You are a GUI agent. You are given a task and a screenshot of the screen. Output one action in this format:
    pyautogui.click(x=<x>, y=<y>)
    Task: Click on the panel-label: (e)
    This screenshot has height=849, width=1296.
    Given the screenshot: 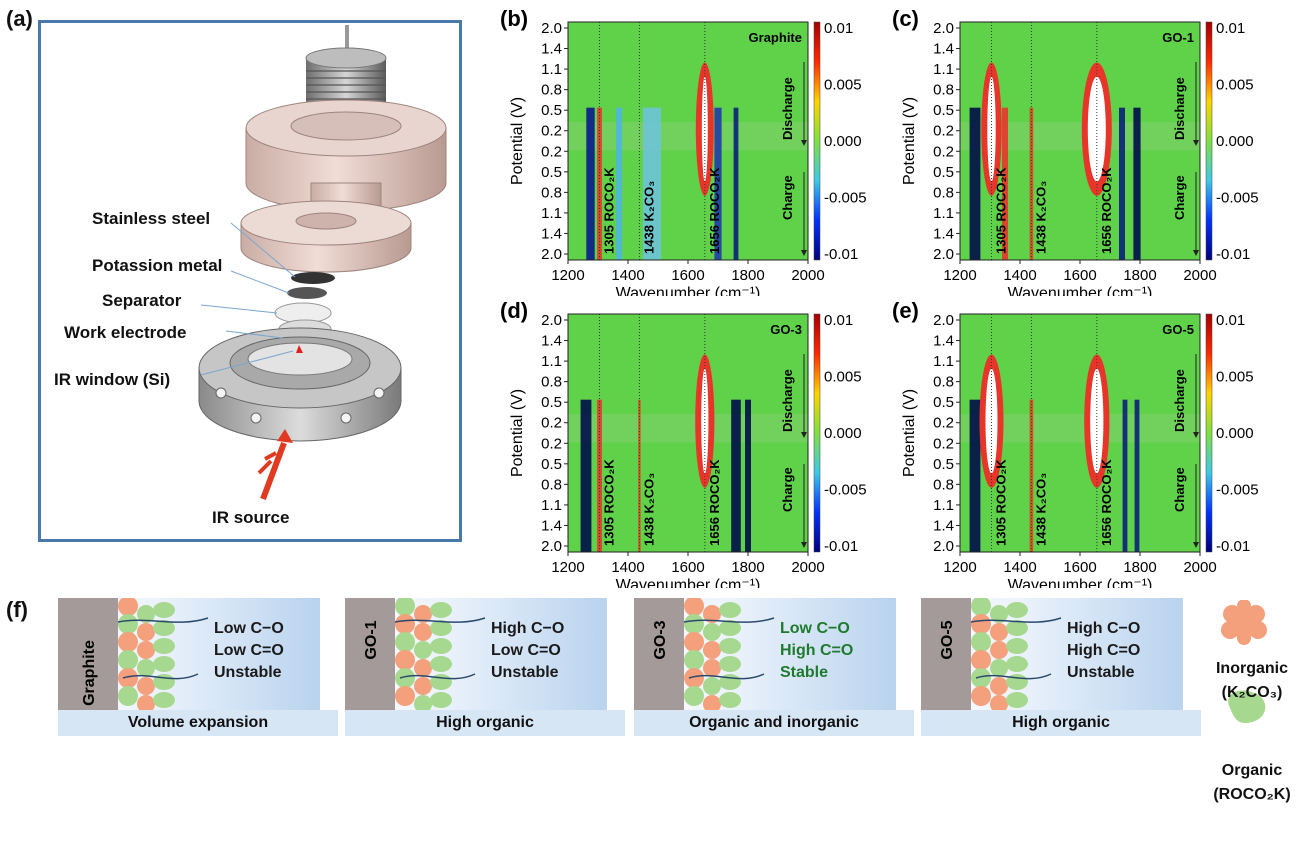 What is the action you would take?
    pyautogui.click(x=905, y=310)
    